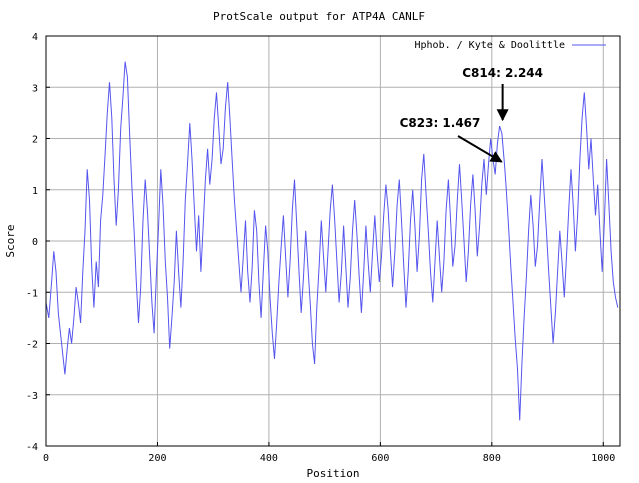 The height and width of the screenshot is (483, 639). What do you see at coordinates (380, 458) in the screenshot?
I see `x-tick-label: 600` at bounding box center [380, 458].